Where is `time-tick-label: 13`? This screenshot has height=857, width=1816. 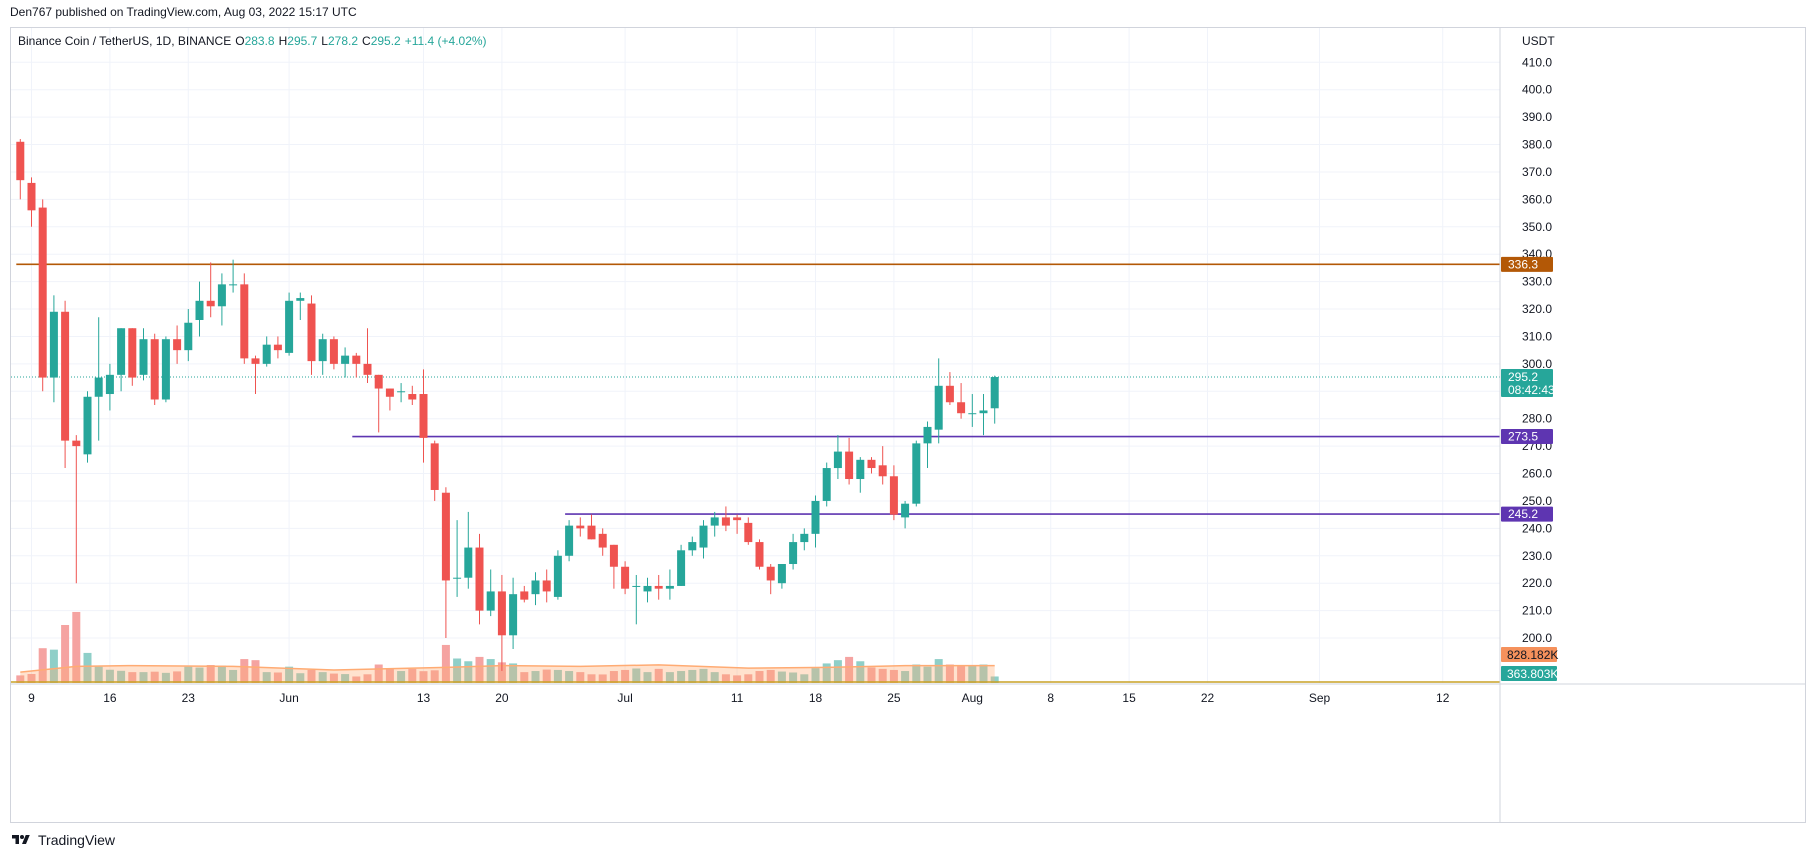
time-tick-label: 13 is located at coordinates (424, 698).